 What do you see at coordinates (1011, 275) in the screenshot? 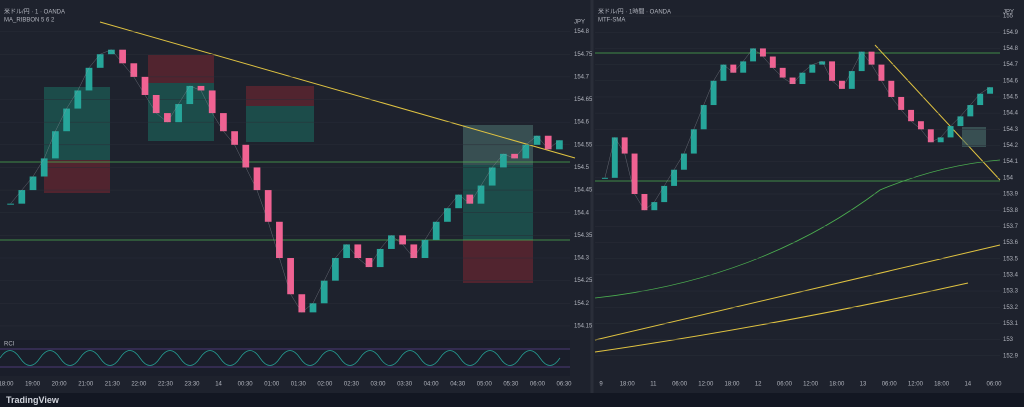
I see `y-tick-label: 153.4` at bounding box center [1011, 275].